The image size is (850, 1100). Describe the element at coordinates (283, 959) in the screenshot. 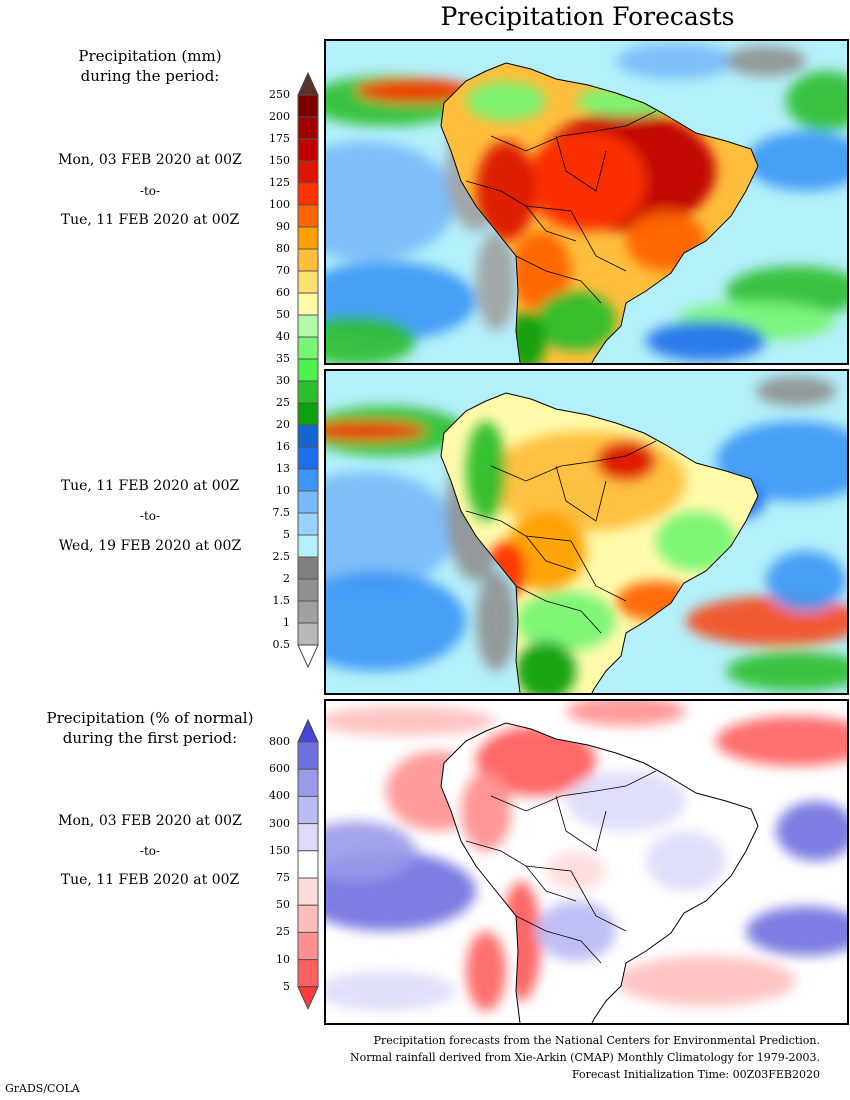

I see `colorbar-tick-label: 10` at that location.